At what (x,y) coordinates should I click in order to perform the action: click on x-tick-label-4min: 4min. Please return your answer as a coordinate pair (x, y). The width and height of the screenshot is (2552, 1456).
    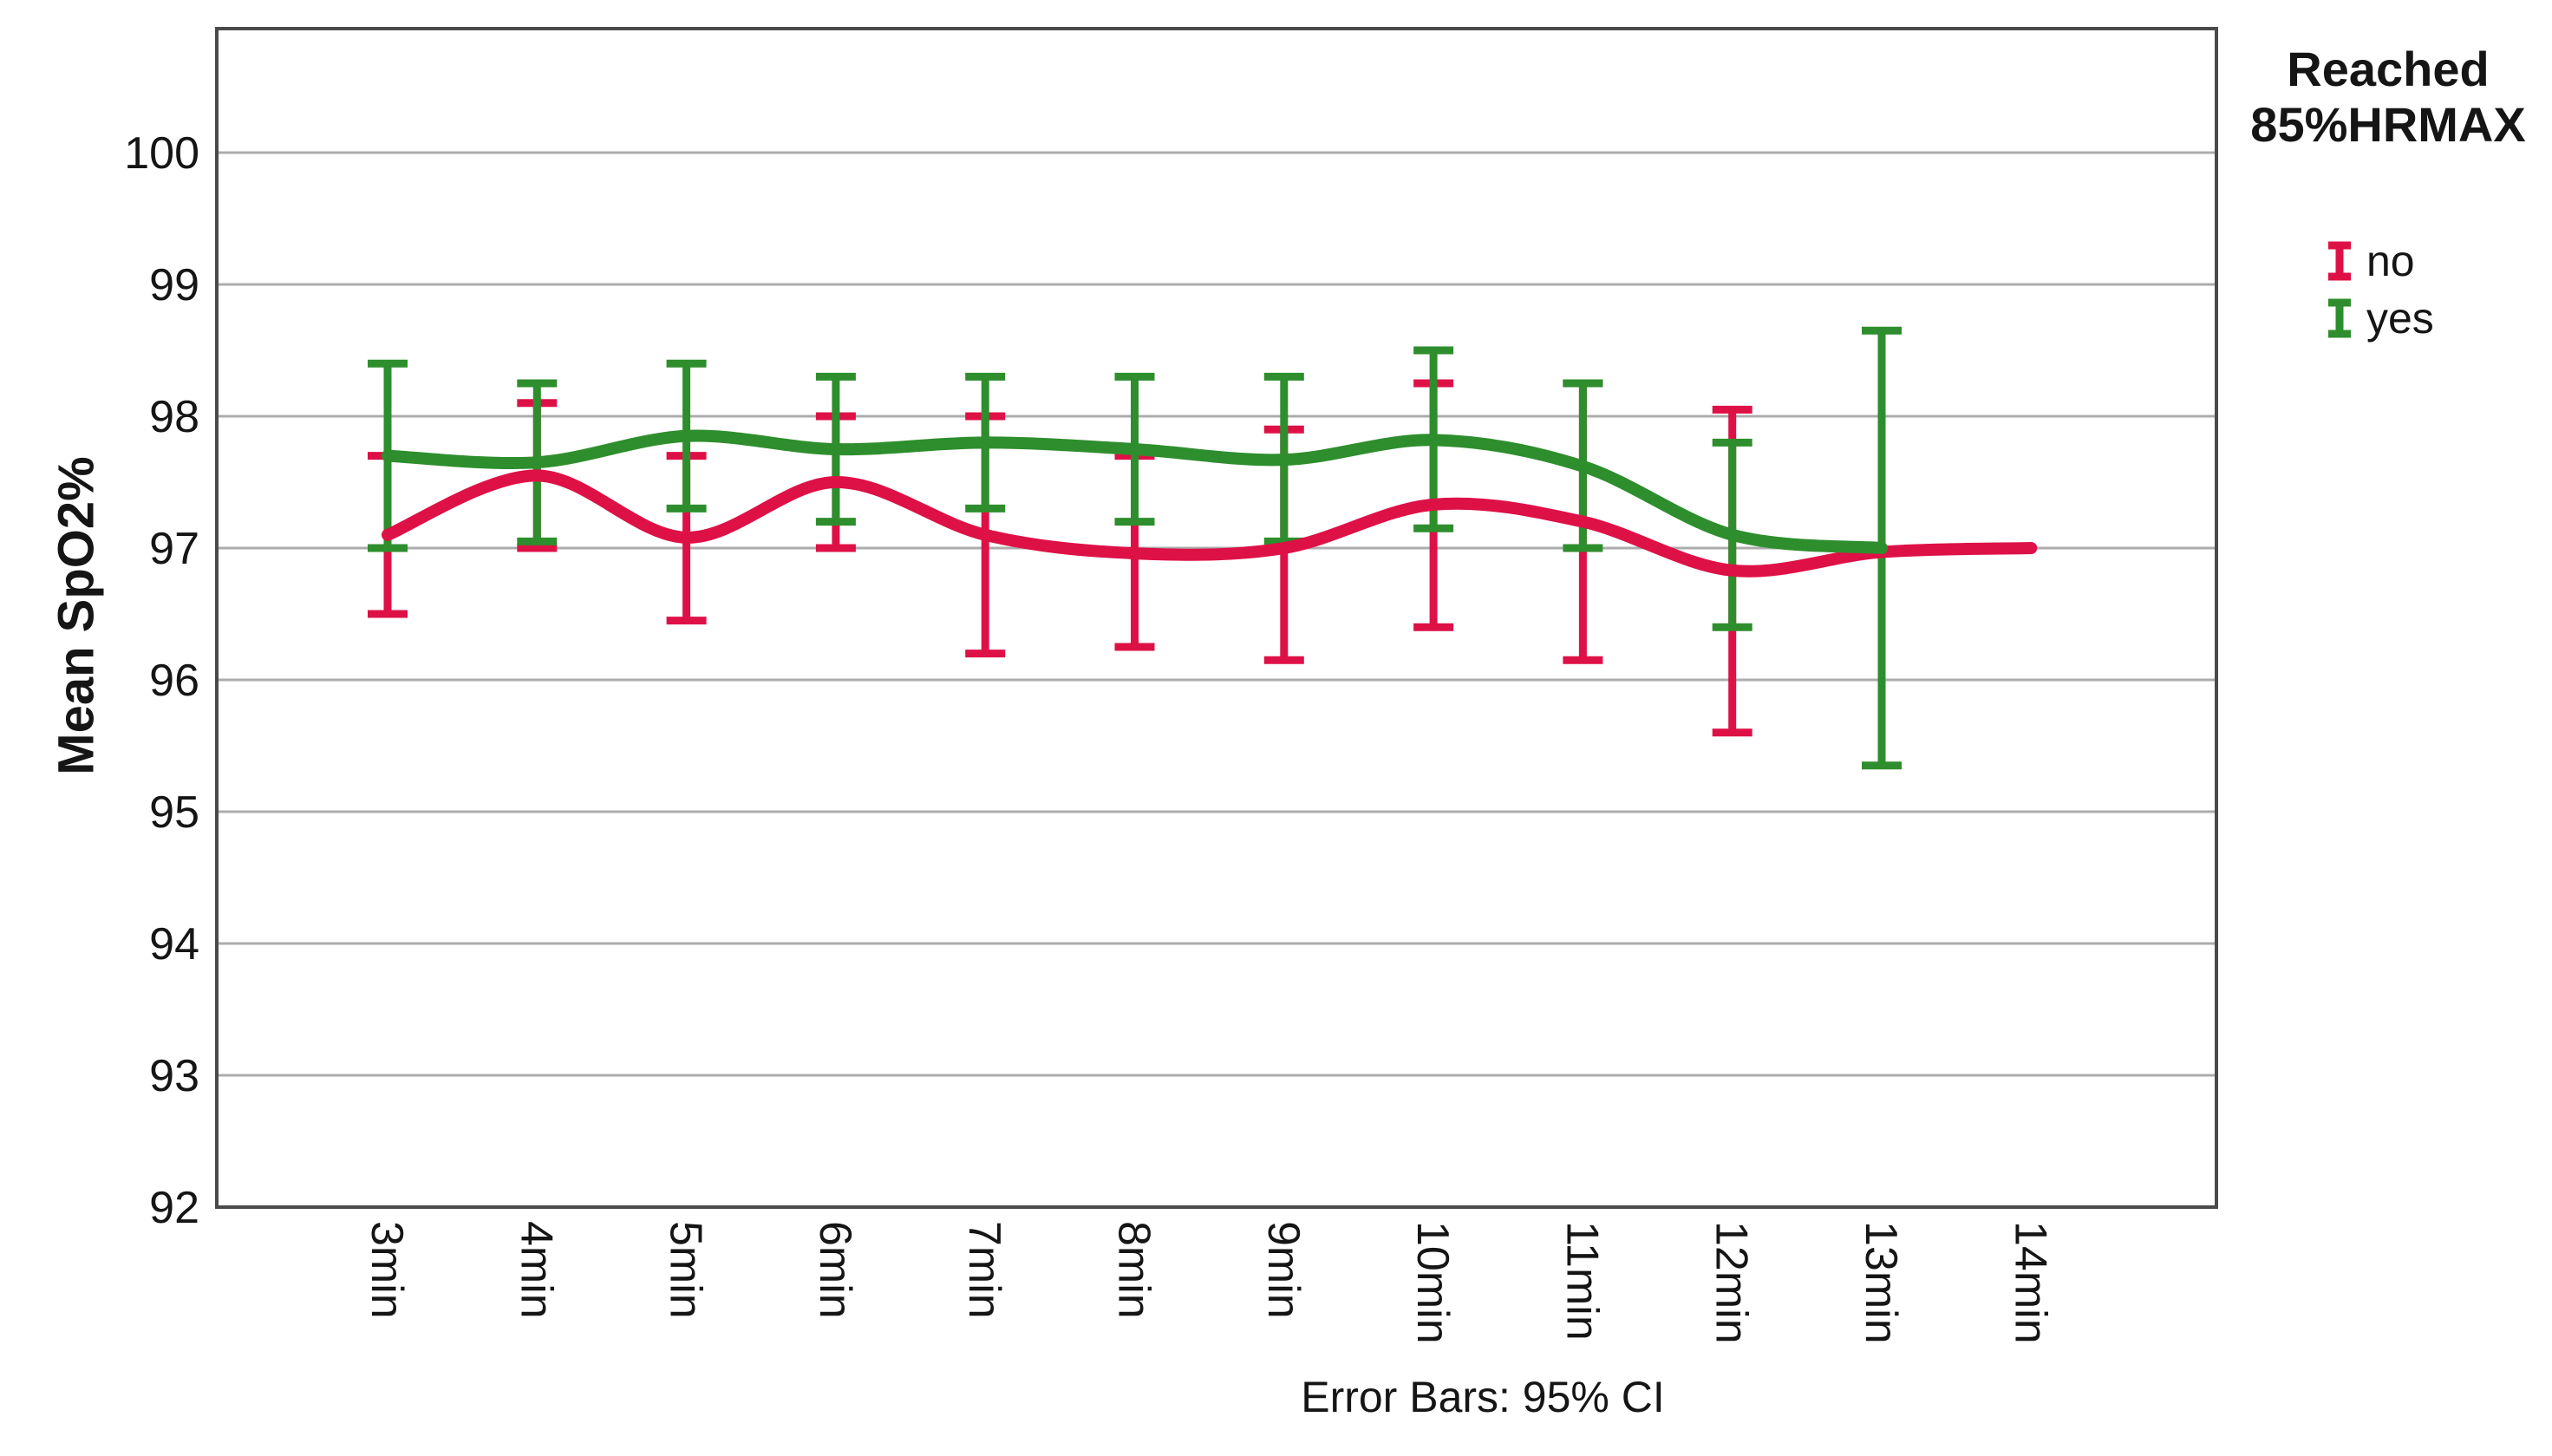
    Looking at the image, I should click on (536, 1270).